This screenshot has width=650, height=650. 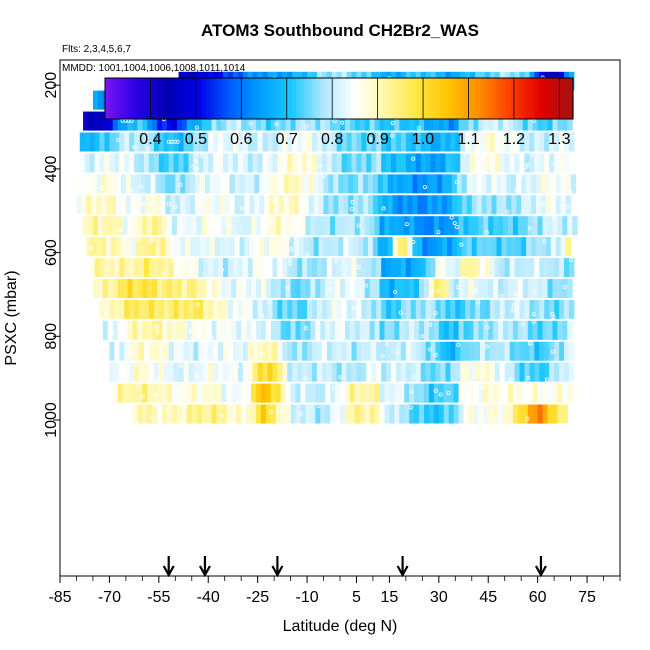 What do you see at coordinates (109, 597) in the screenshot?
I see `x-tick-label: -70` at bounding box center [109, 597].